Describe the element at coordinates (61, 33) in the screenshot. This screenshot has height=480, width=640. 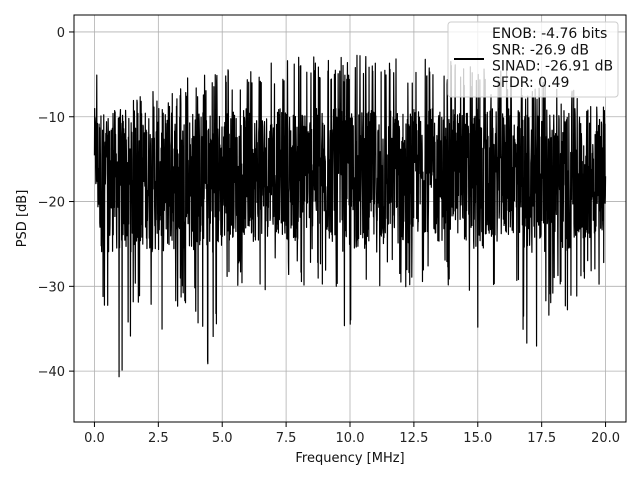
I see `y-tick-label: 0` at that location.